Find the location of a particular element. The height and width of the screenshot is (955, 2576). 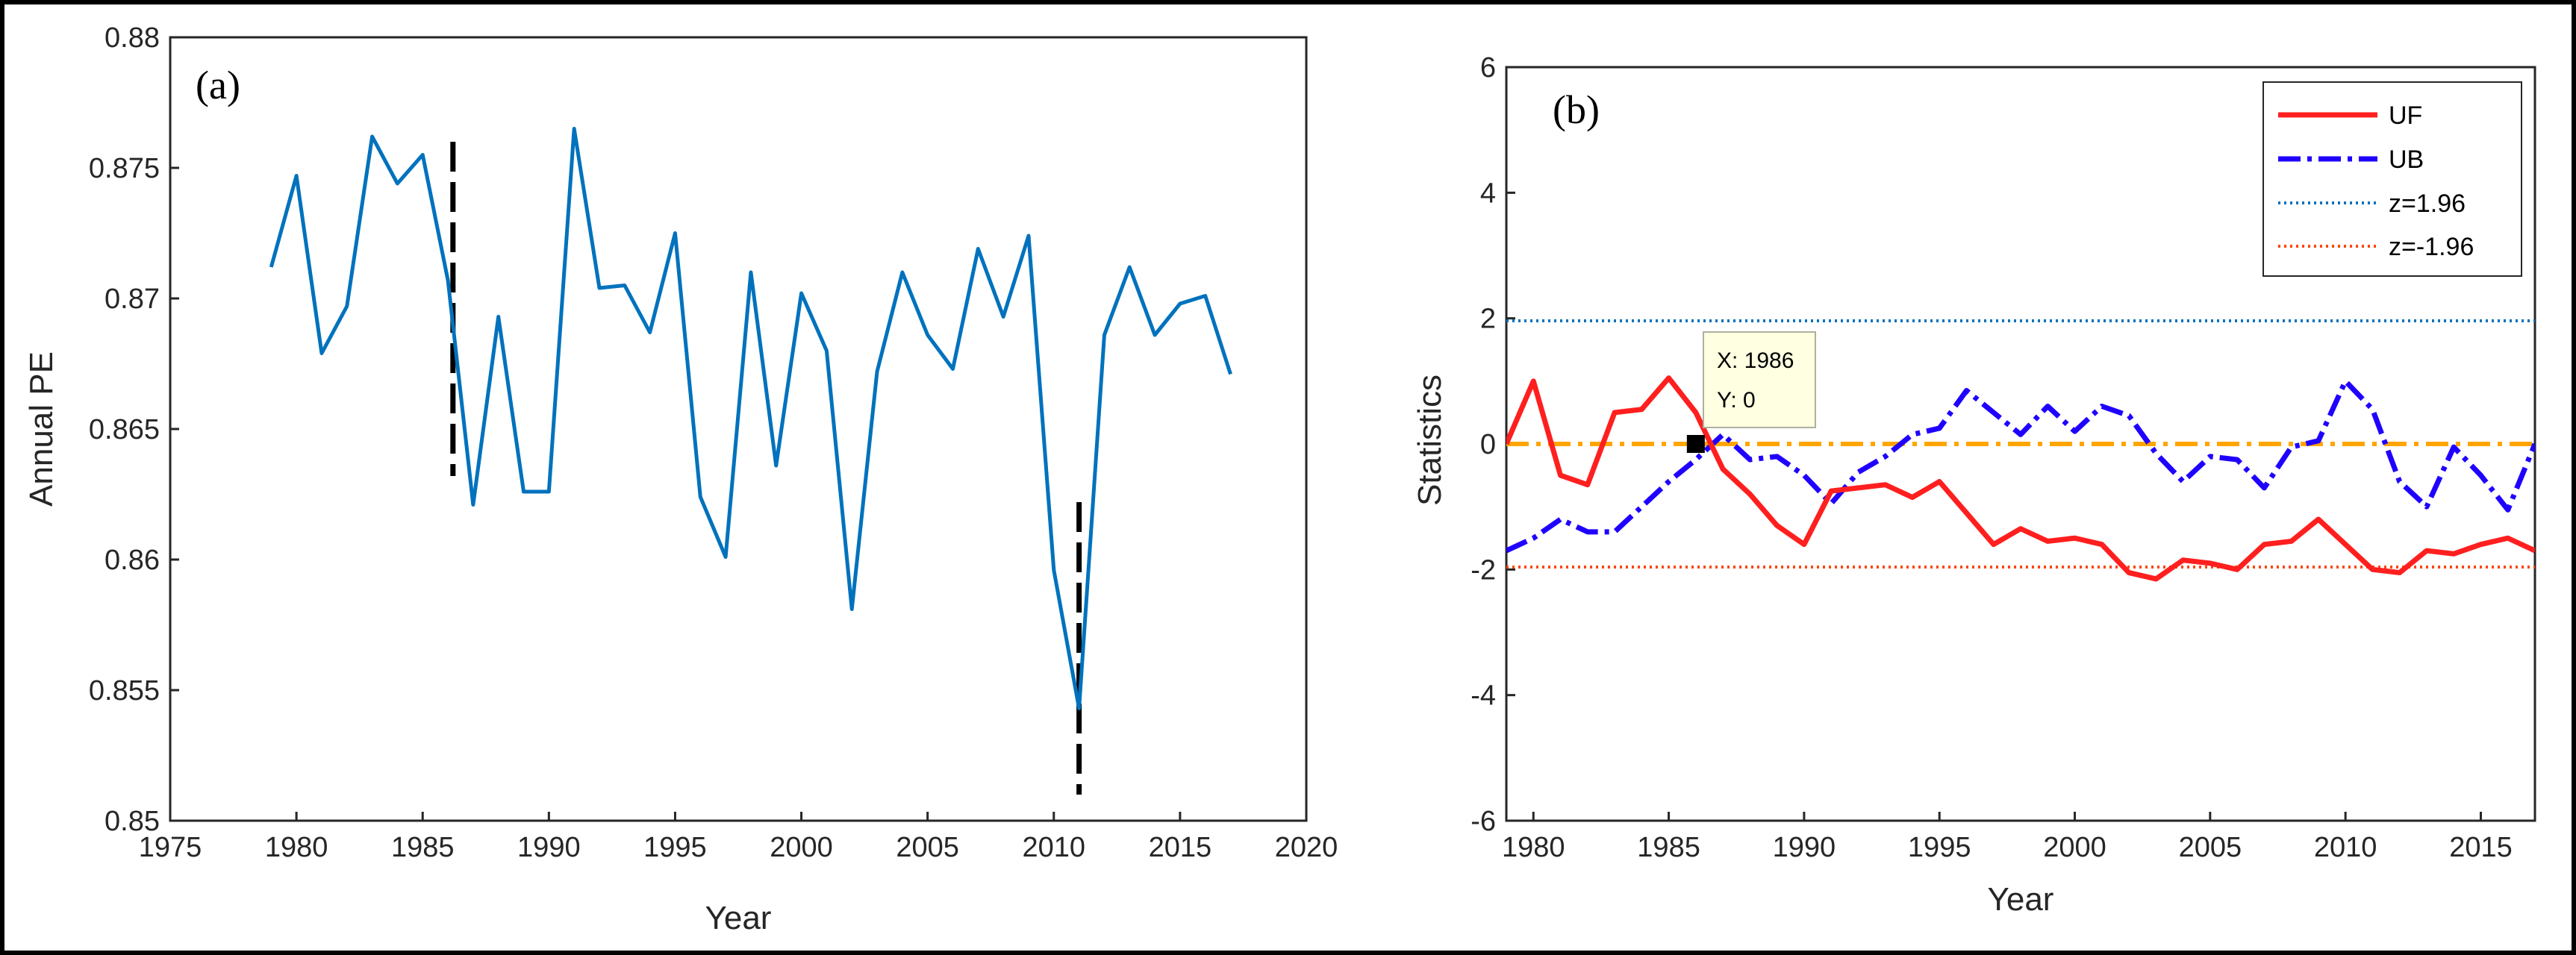

datatip: X: 1986 Y: 0 is located at coordinates (1759, 379).